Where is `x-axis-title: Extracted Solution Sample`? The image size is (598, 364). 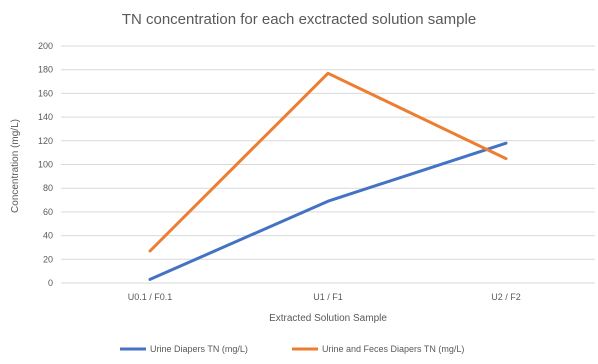 x-axis-title: Extracted Solution Sample is located at coordinates (328, 318).